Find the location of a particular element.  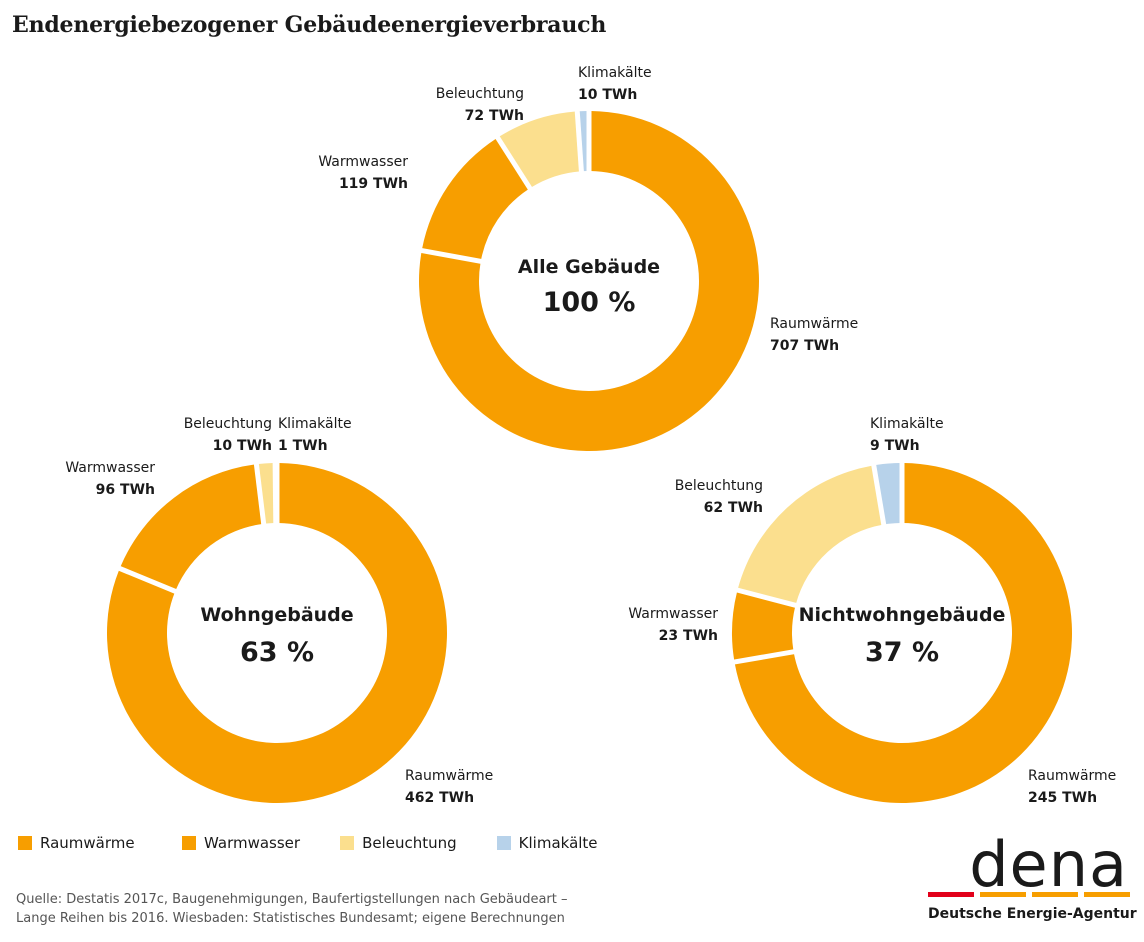

slice-value-label: 96 TWh is located at coordinates (125, 490).